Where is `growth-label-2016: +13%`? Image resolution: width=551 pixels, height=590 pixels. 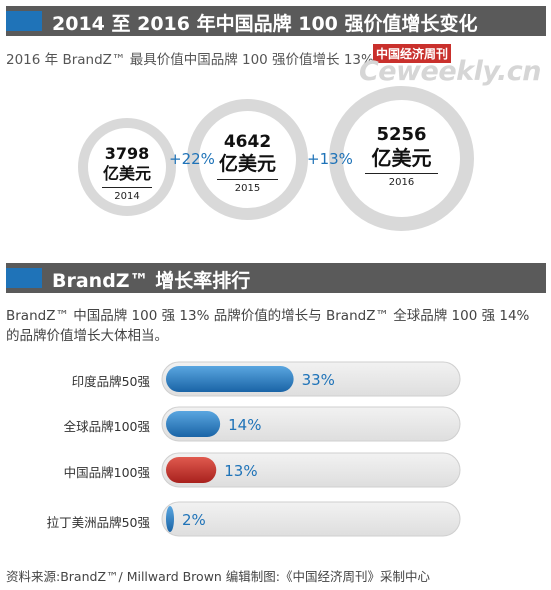 growth-label-2016: +13% is located at coordinates (330, 159).